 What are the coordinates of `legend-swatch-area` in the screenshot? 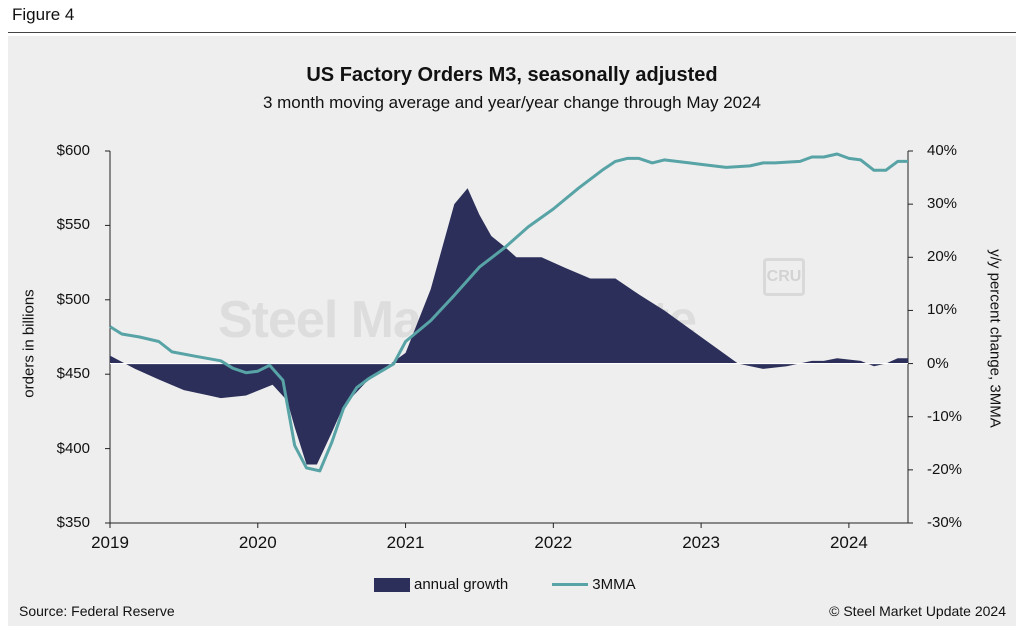 It's located at (392, 584).